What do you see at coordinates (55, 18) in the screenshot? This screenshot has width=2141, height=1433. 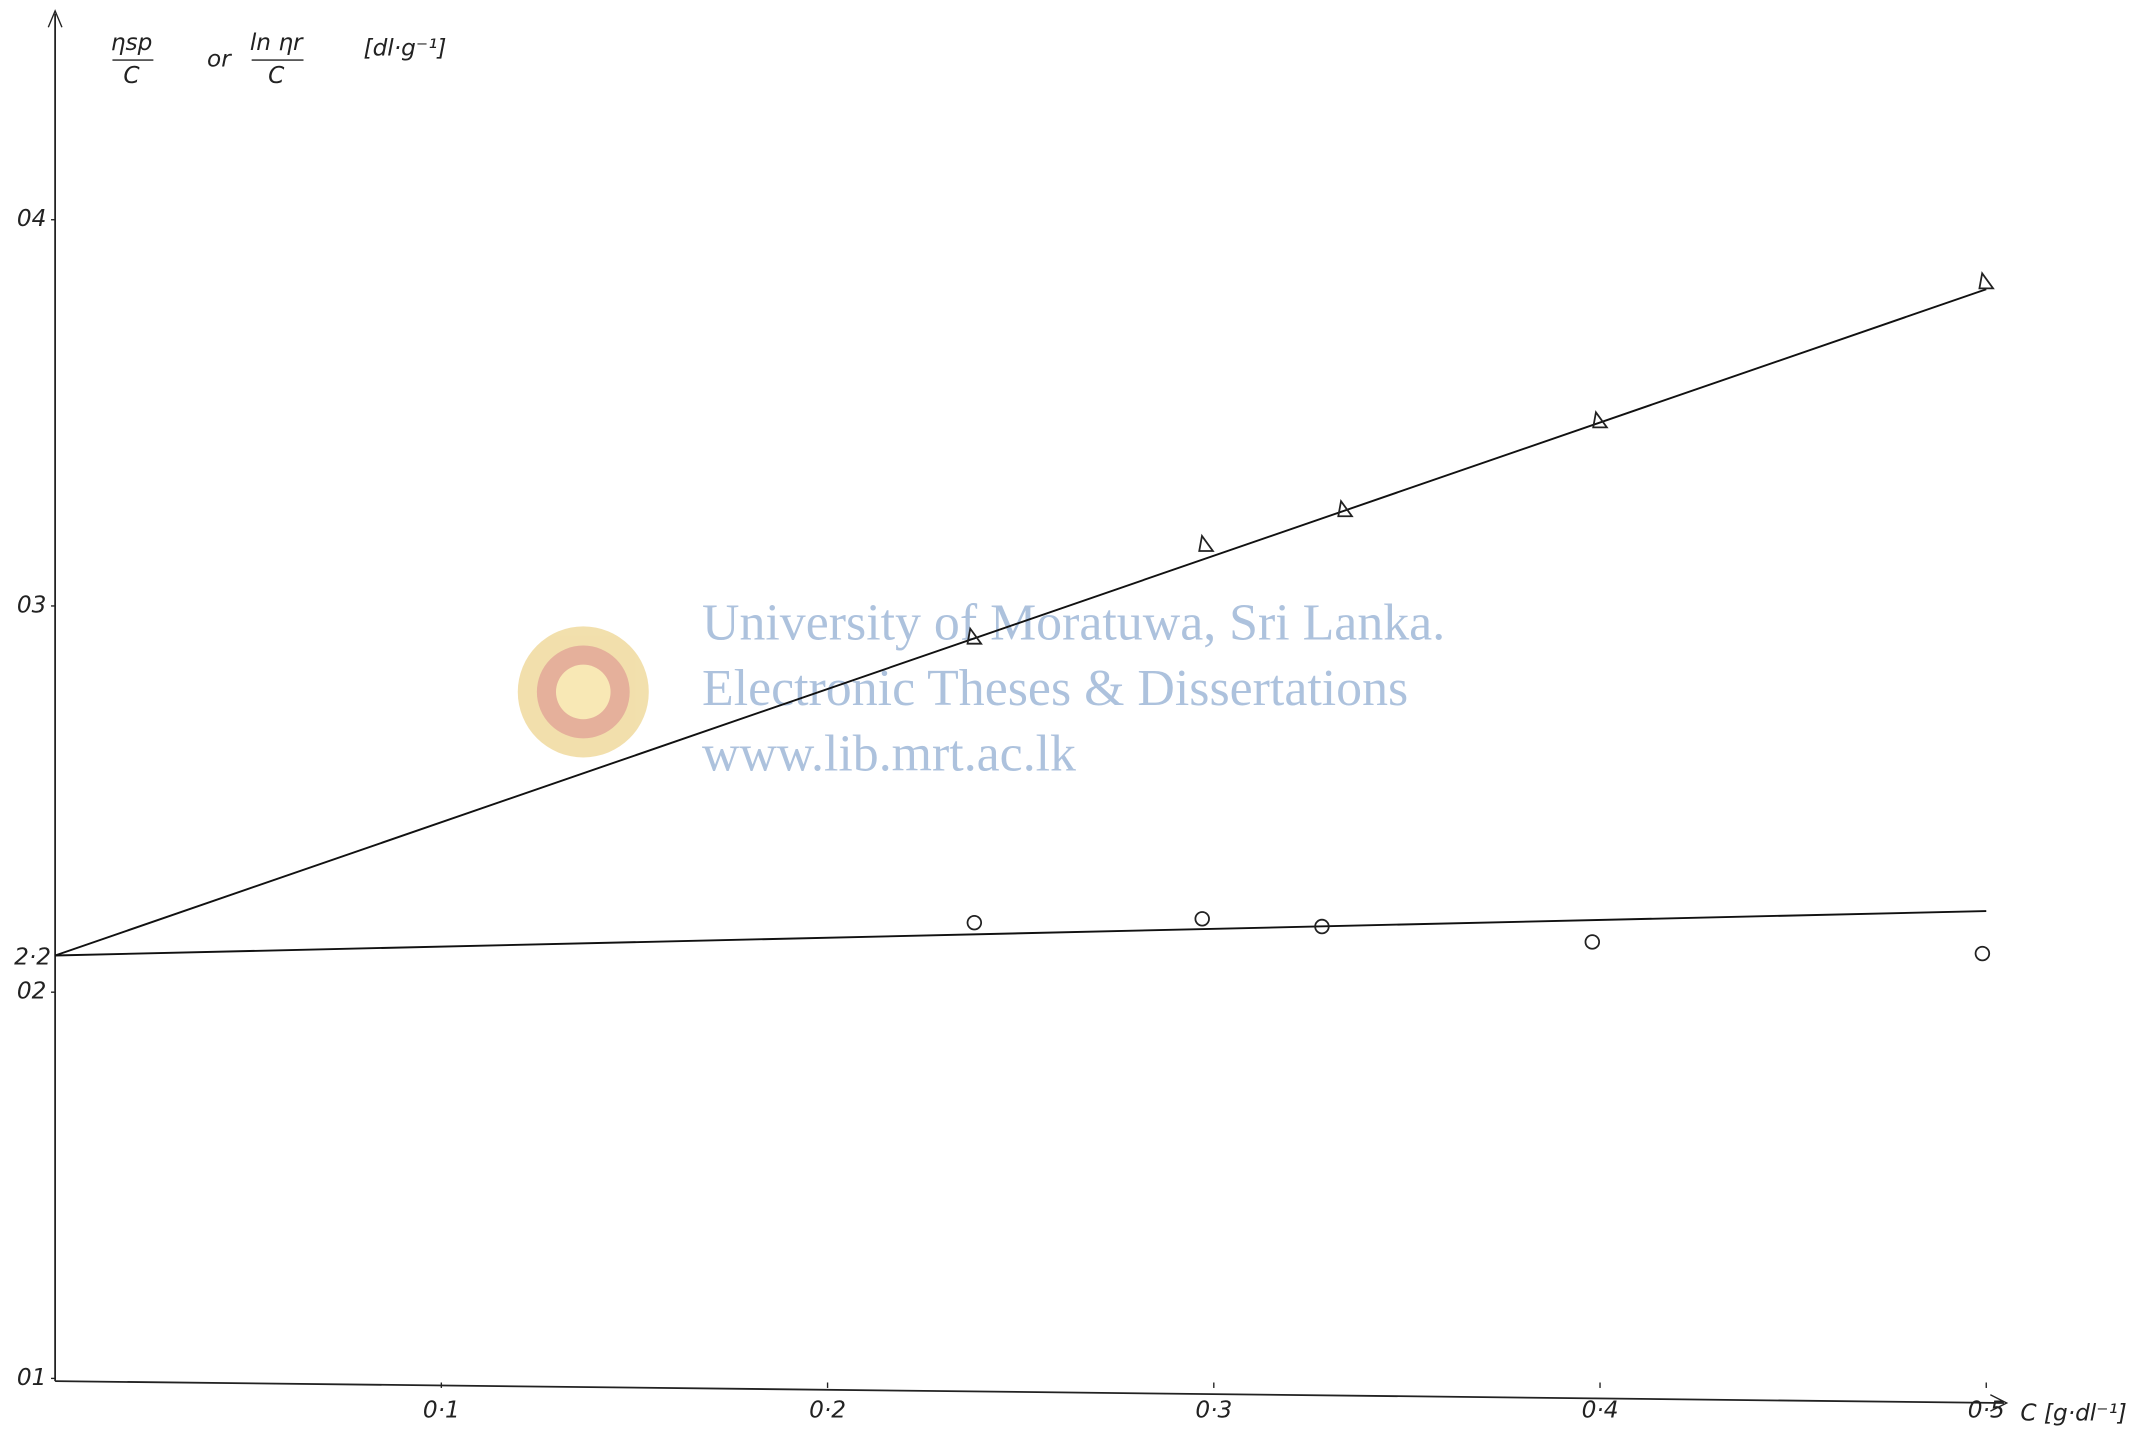 I see `y-axis-arrow` at bounding box center [55, 18].